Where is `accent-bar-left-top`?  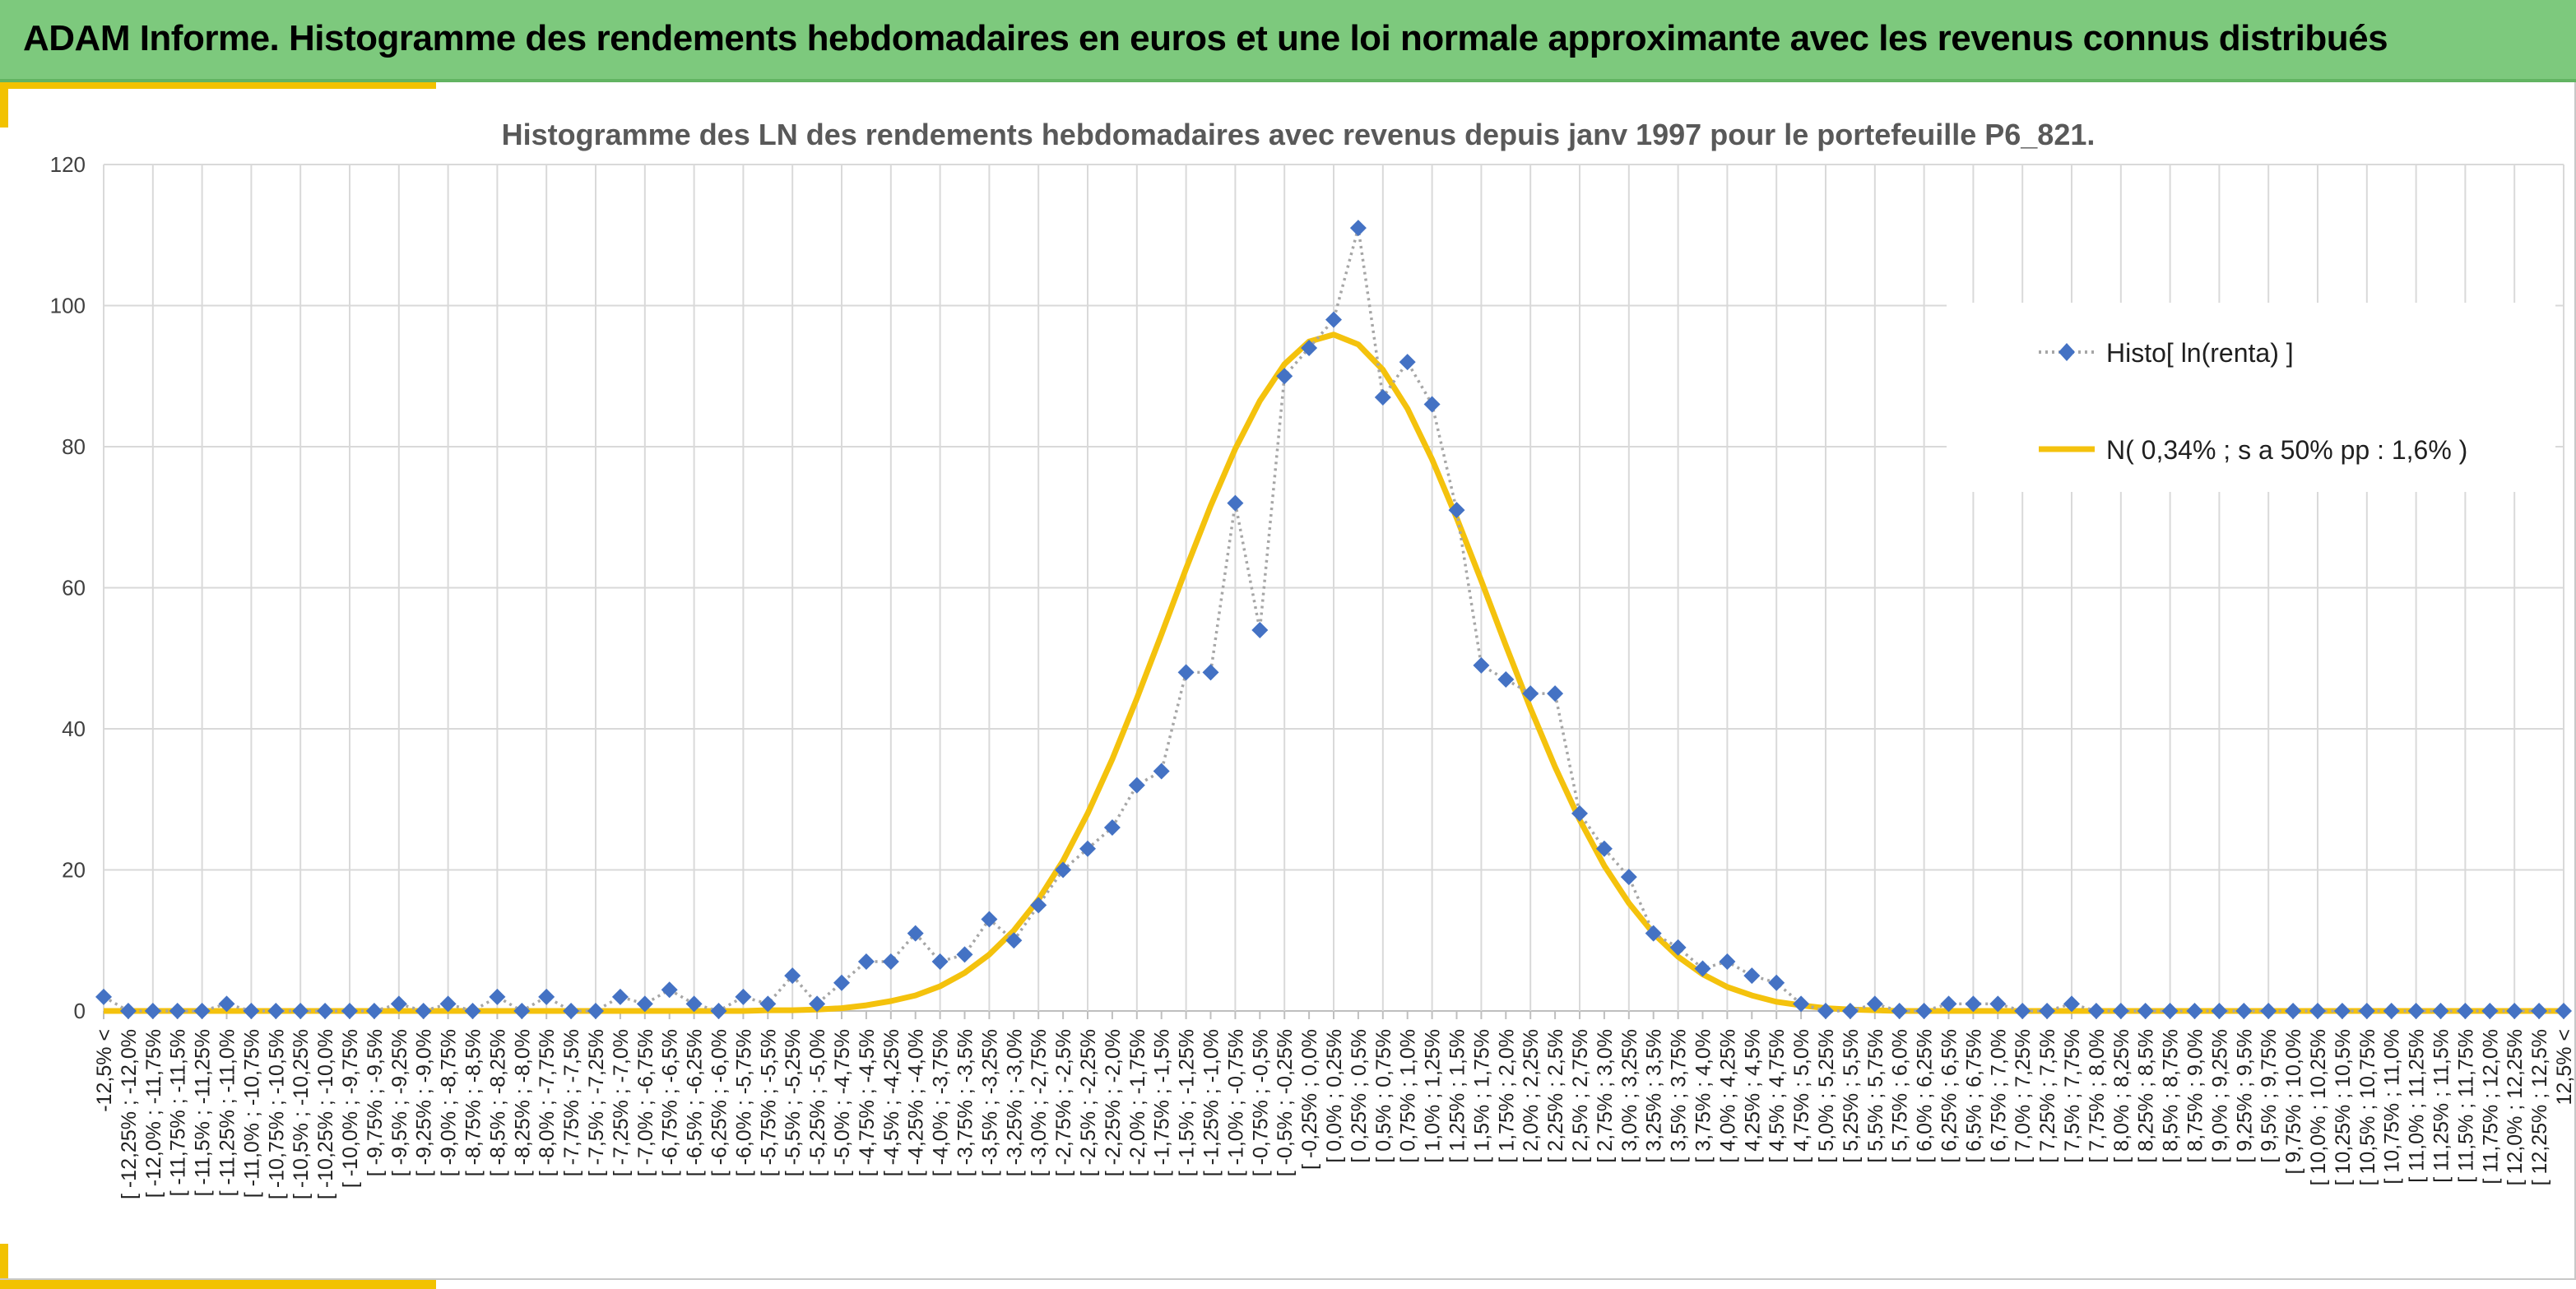 accent-bar-left-top is located at coordinates (4, 105).